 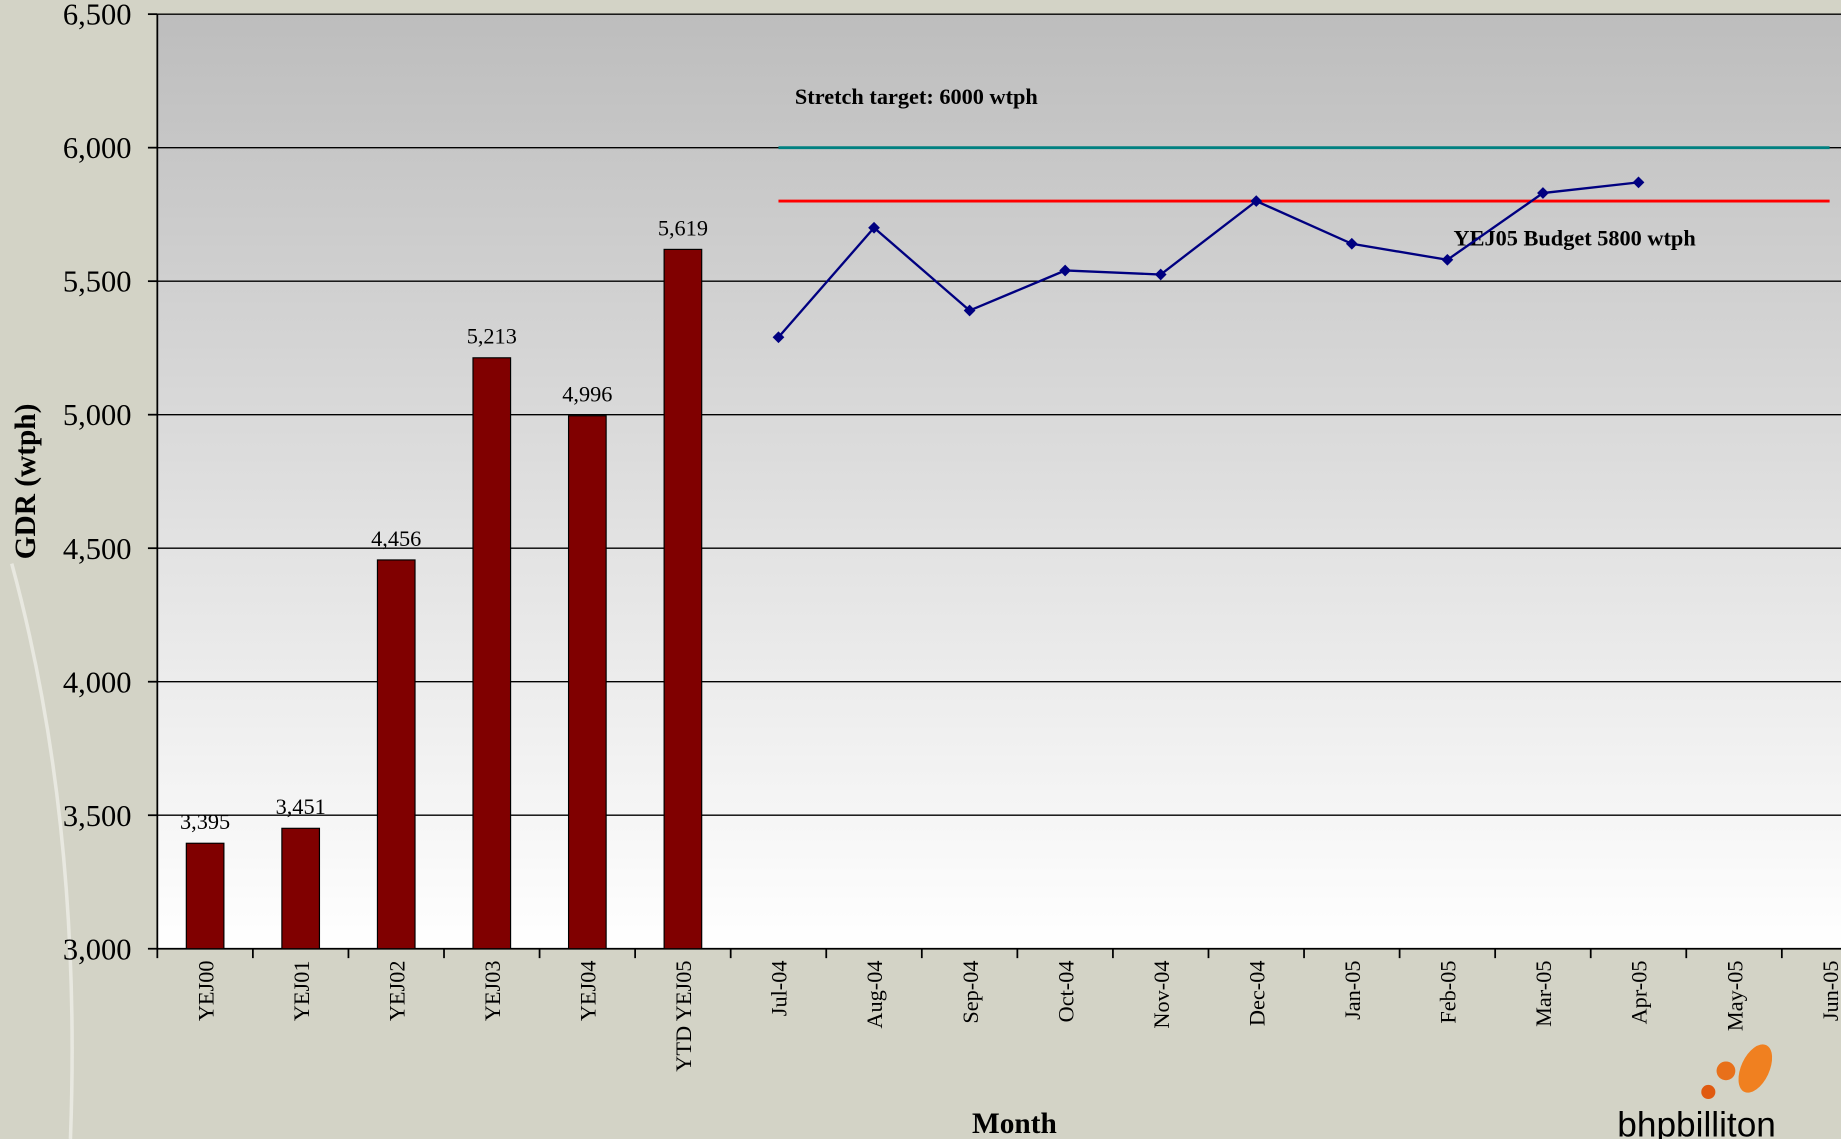 What do you see at coordinates (683, 227) in the screenshot?
I see `data-label: 5,619` at bounding box center [683, 227].